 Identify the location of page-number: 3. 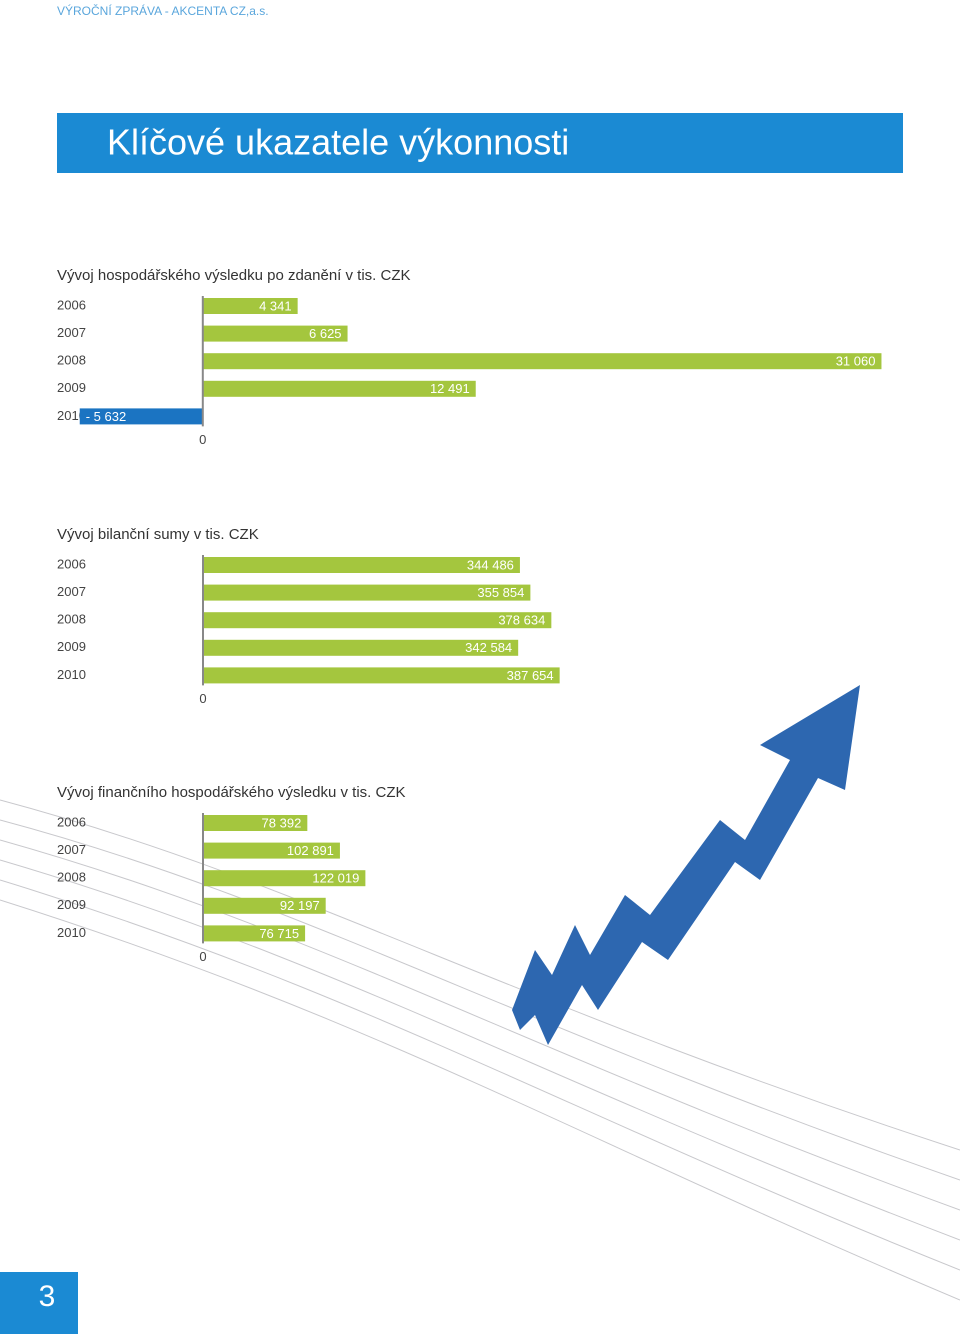
(47, 1296).